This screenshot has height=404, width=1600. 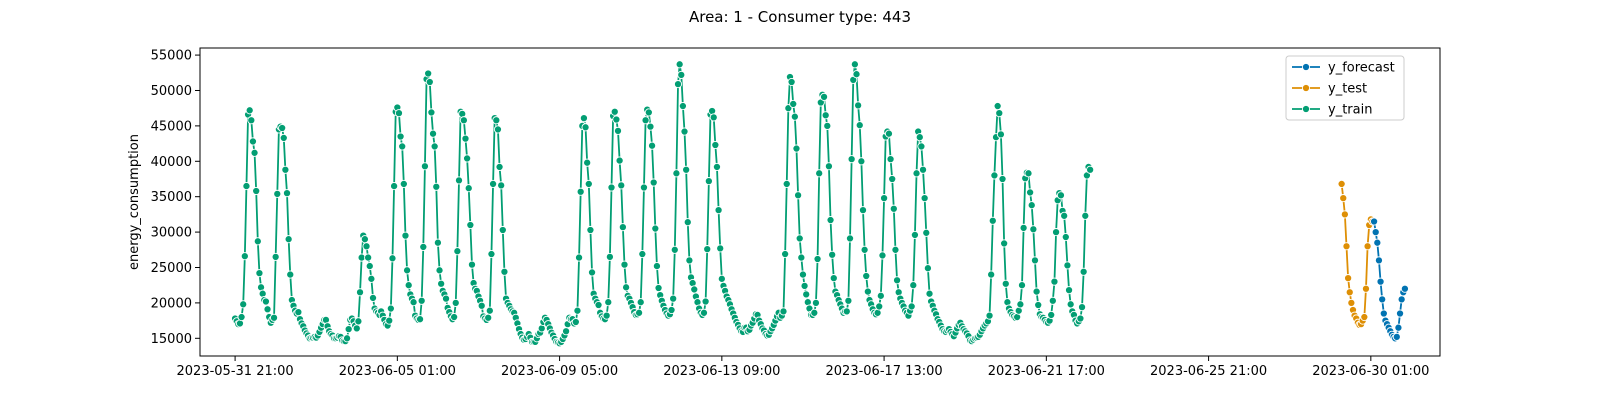 What do you see at coordinates (1370, 371) in the screenshot?
I see `x-tick-label: 2023-06-30 01:00` at bounding box center [1370, 371].